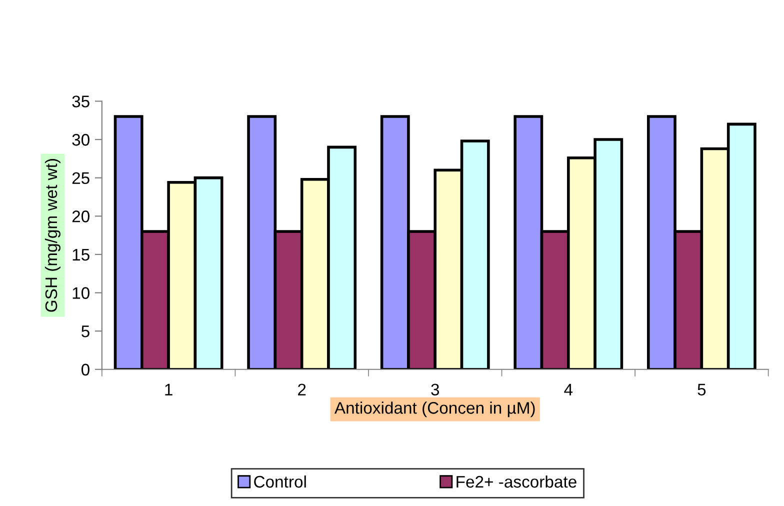 This screenshot has height=506, width=784. What do you see at coordinates (81, 293) in the screenshot?
I see `y-tick-label: 10` at bounding box center [81, 293].